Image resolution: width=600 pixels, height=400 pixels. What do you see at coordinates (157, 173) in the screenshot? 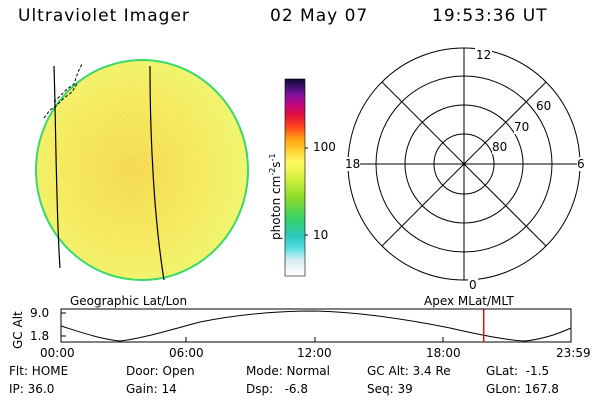
I see `meridian-line-right` at bounding box center [157, 173].